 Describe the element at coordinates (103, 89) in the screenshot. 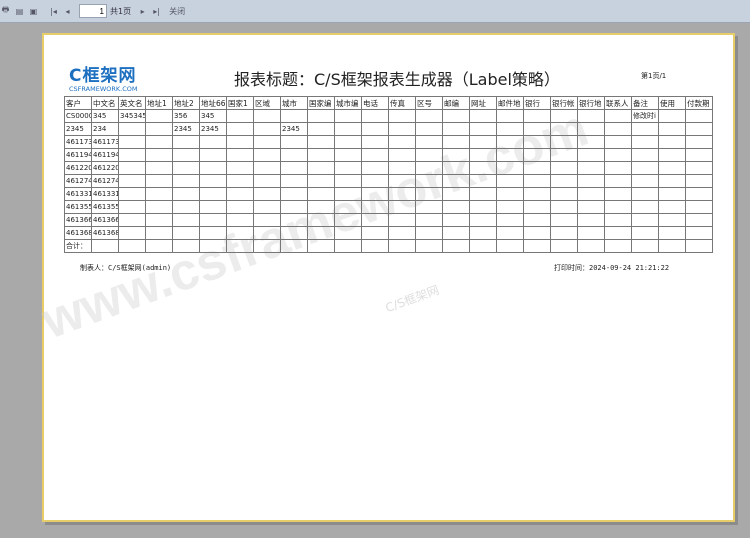

I see `logo-sub: CSFRAMEWORK.COM` at that location.